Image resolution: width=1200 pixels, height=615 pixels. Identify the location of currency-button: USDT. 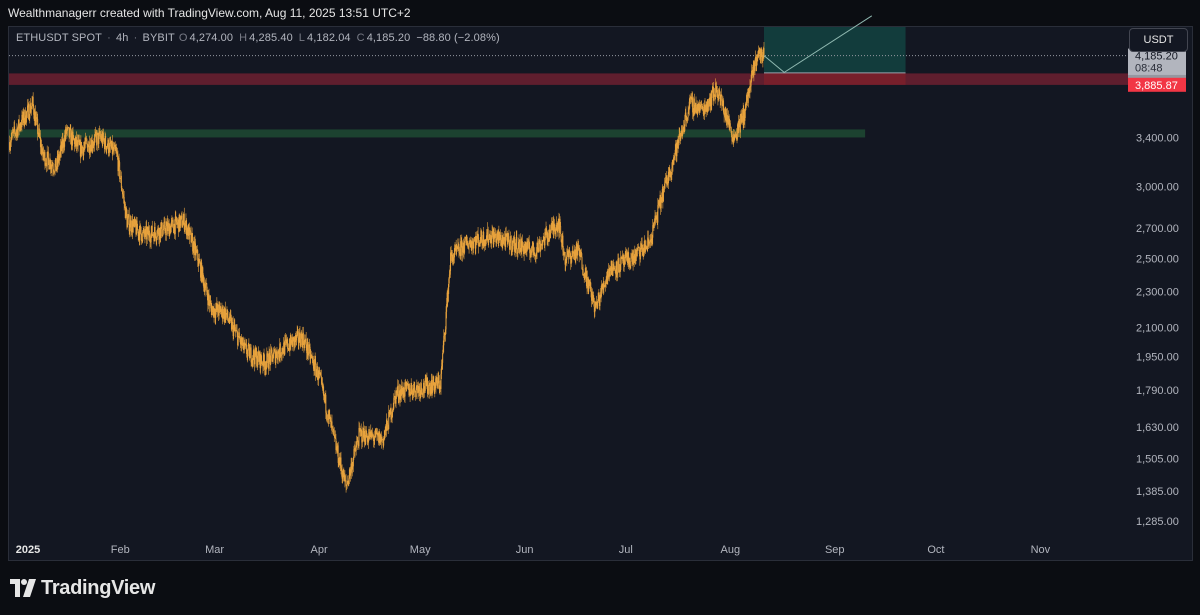
(1158, 40).